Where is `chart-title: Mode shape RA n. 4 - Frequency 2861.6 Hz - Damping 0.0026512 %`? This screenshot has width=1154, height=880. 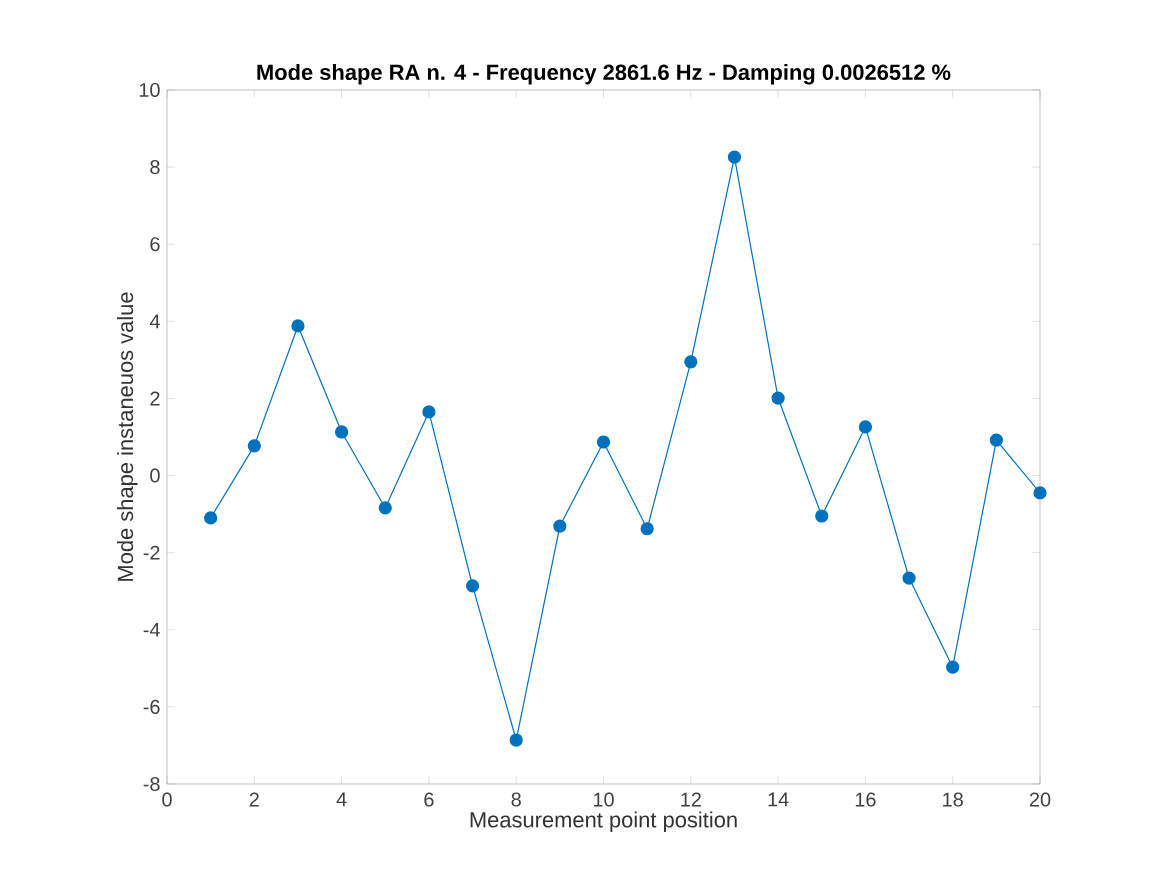 chart-title: Mode shape RA n. 4 - Frequency 2861.6 Hz - Damping 0.0026512 % is located at coordinates (604, 74).